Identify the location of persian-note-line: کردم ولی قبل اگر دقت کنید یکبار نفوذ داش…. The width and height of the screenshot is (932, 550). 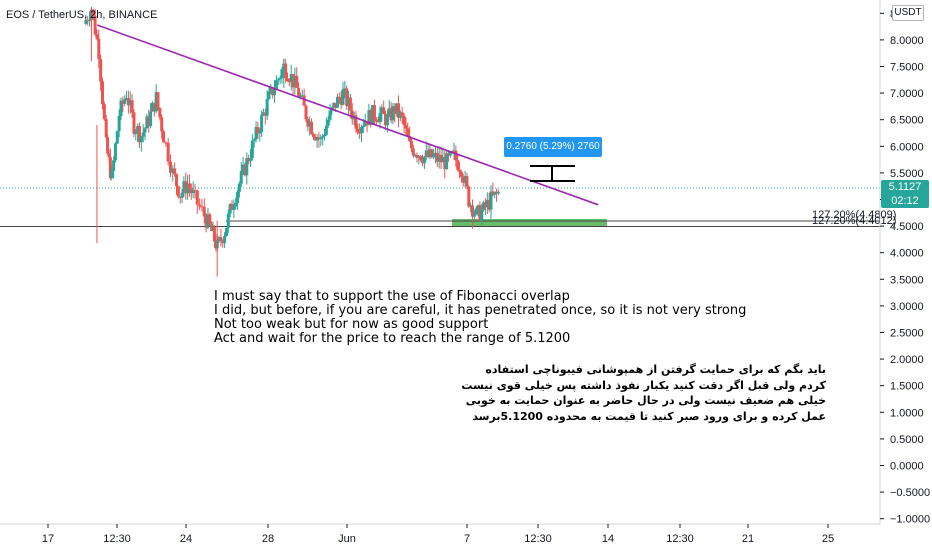
(643, 385).